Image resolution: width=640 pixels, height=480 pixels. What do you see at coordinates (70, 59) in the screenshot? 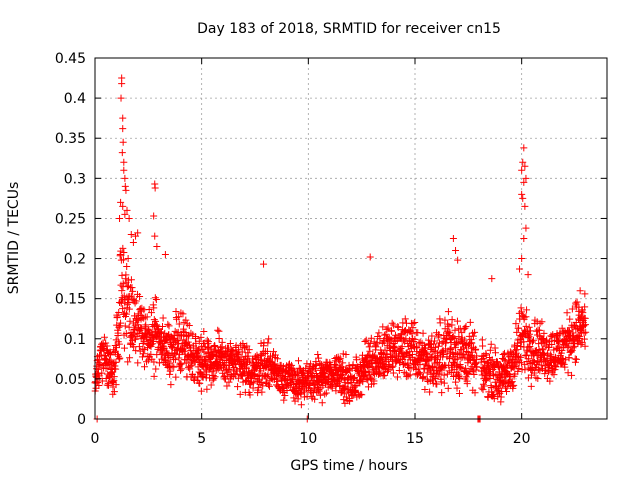
I see `y-tick-label: 0.45` at bounding box center [70, 59].